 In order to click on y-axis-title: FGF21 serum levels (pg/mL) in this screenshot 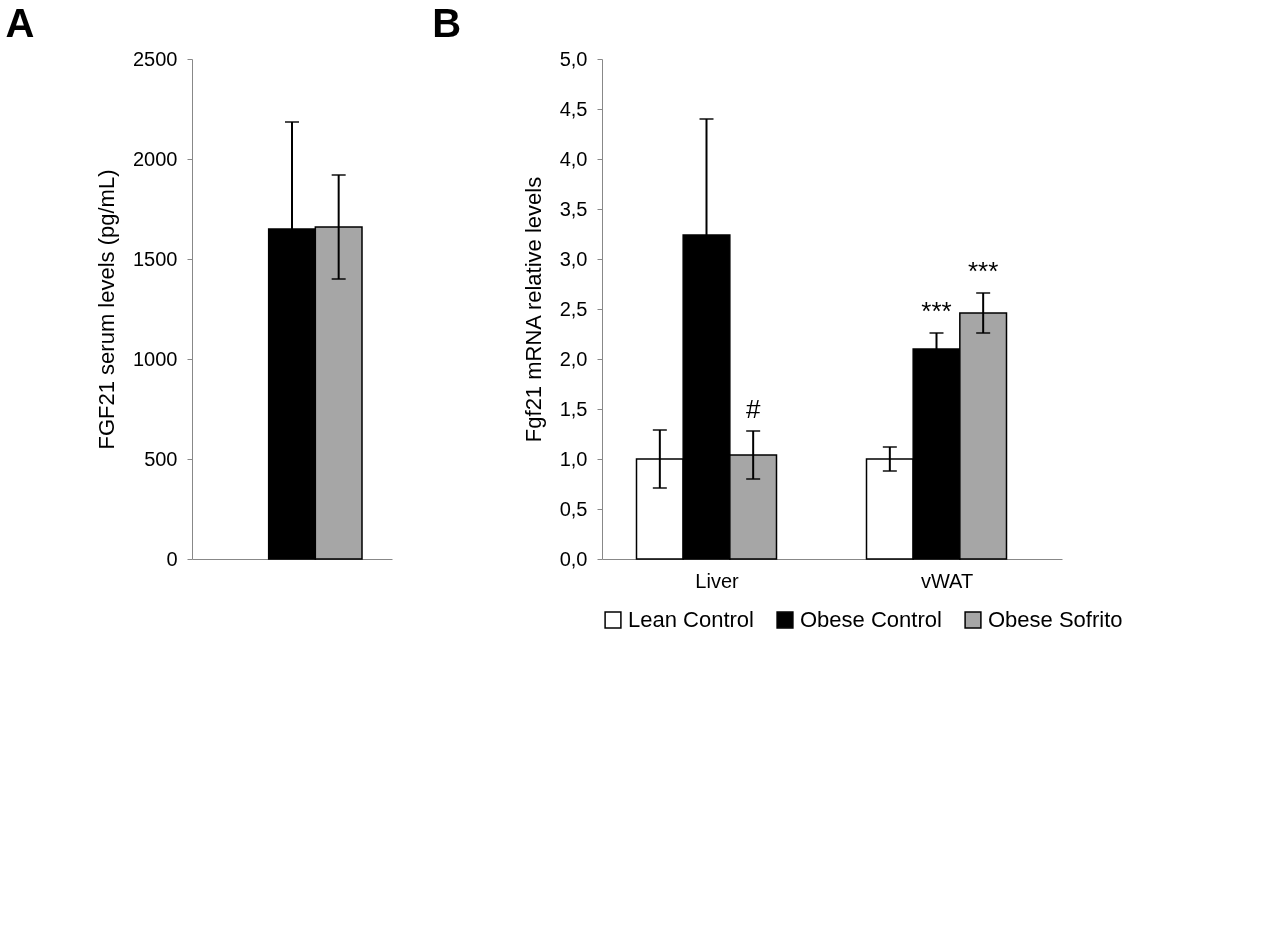, I will do `click(107, 309)`.